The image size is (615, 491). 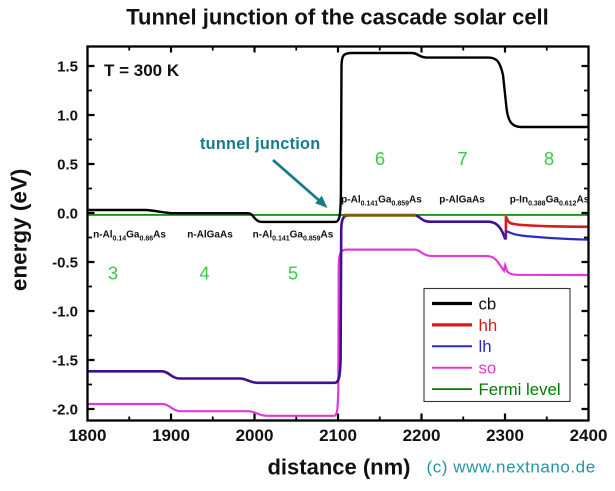 I want to click on svg-text: cb, so click(x=488, y=303).